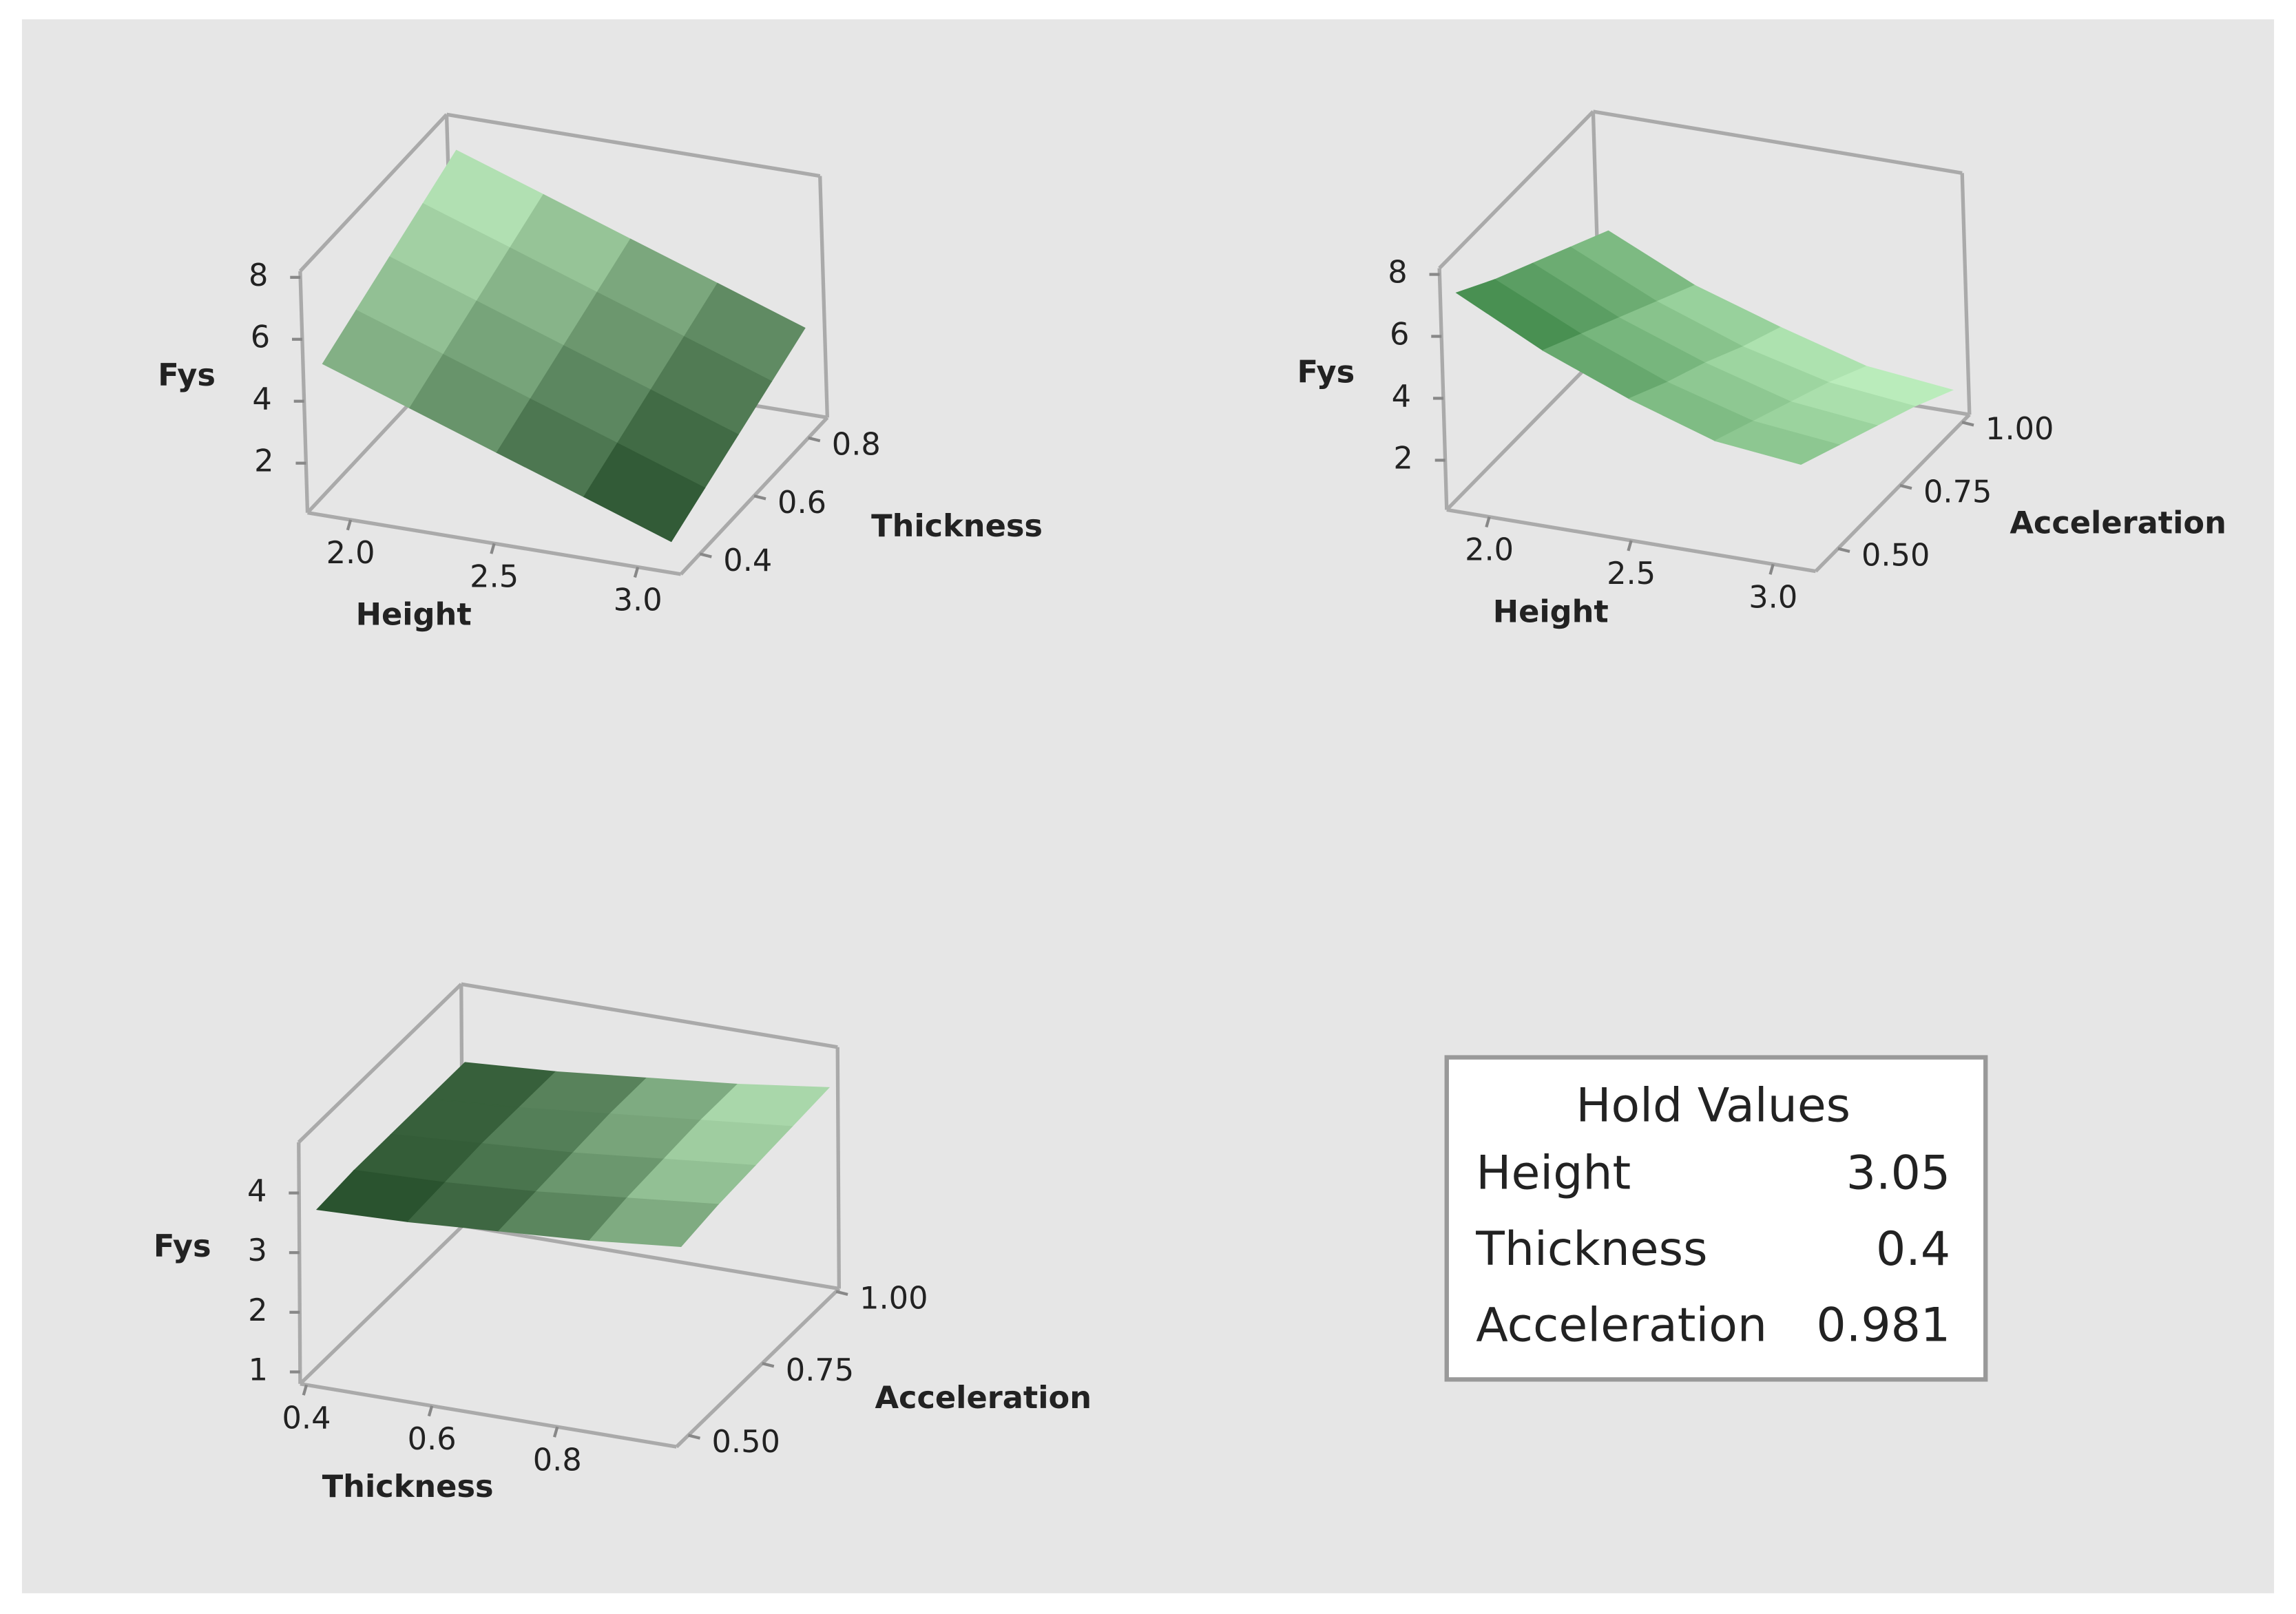 The height and width of the screenshot is (1614, 2296). Describe the element at coordinates (1591, 1249) in the screenshot. I see `hold-name: Thickness` at that location.